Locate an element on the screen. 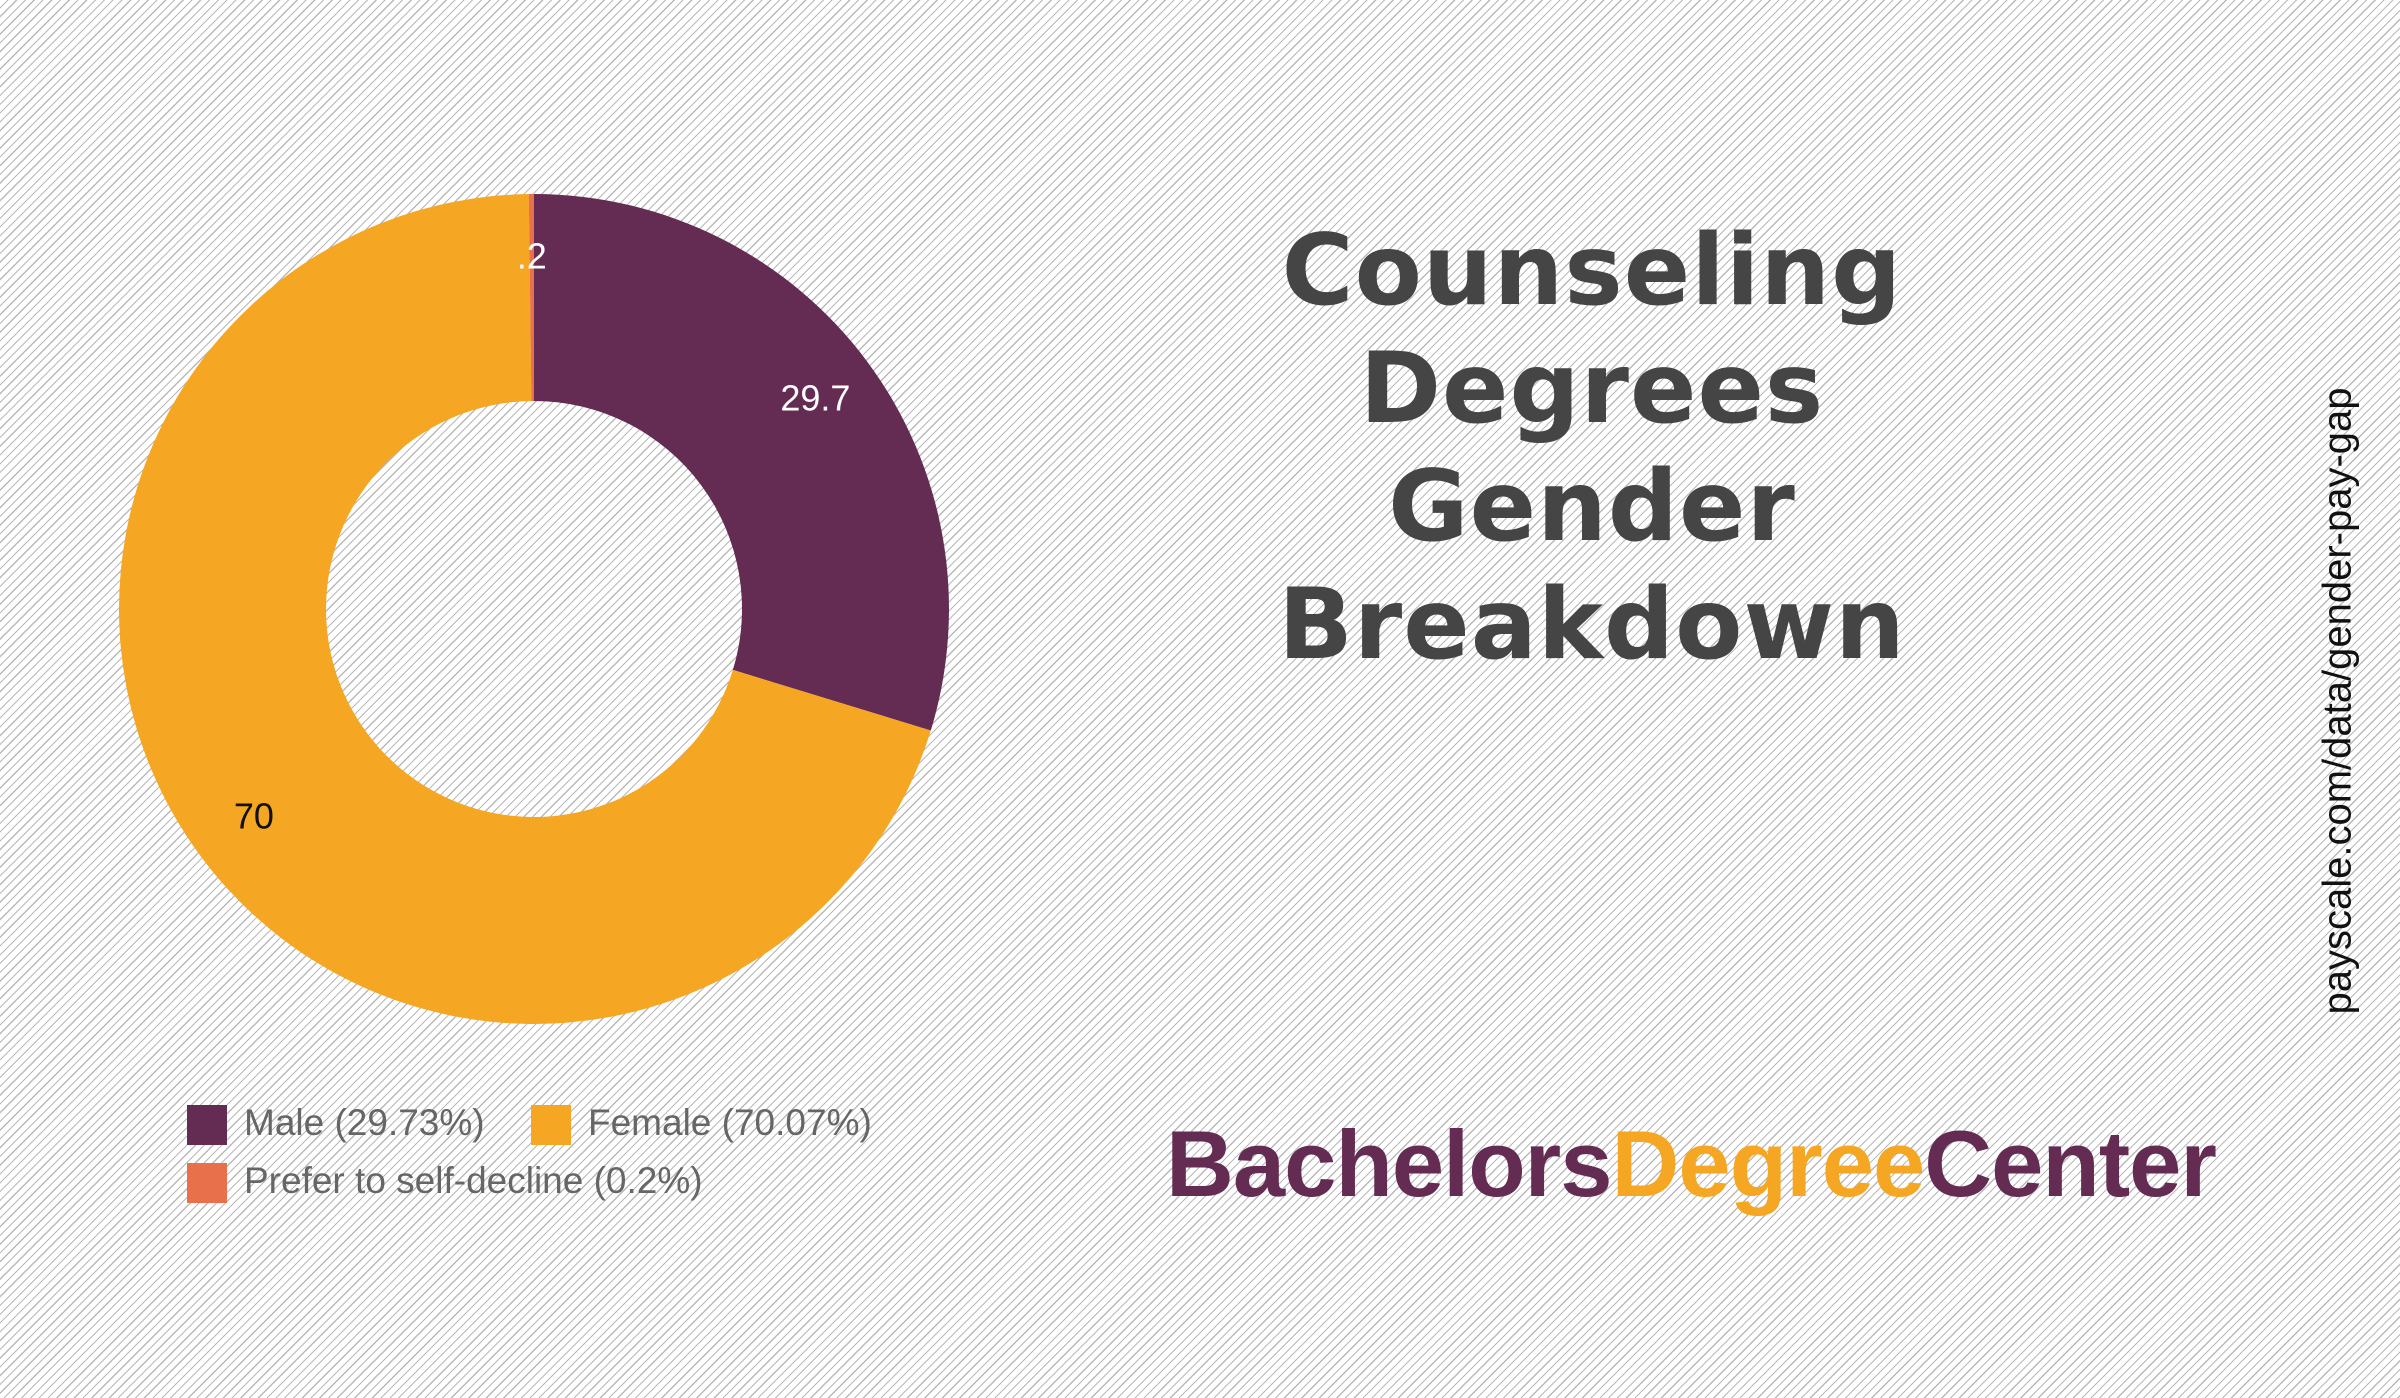 Image resolution: width=2400 pixels, height=1398 pixels. data-label: 29.7 is located at coordinates (815, 397).